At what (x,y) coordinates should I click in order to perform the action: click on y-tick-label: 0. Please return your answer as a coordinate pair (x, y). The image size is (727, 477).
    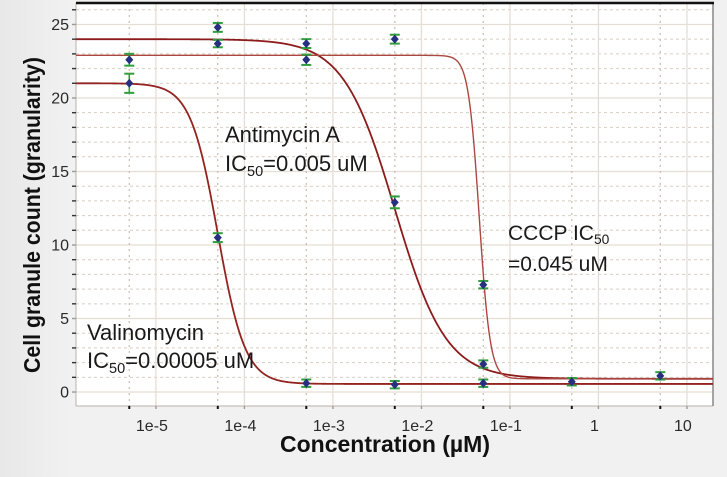
    Looking at the image, I should click on (64, 393).